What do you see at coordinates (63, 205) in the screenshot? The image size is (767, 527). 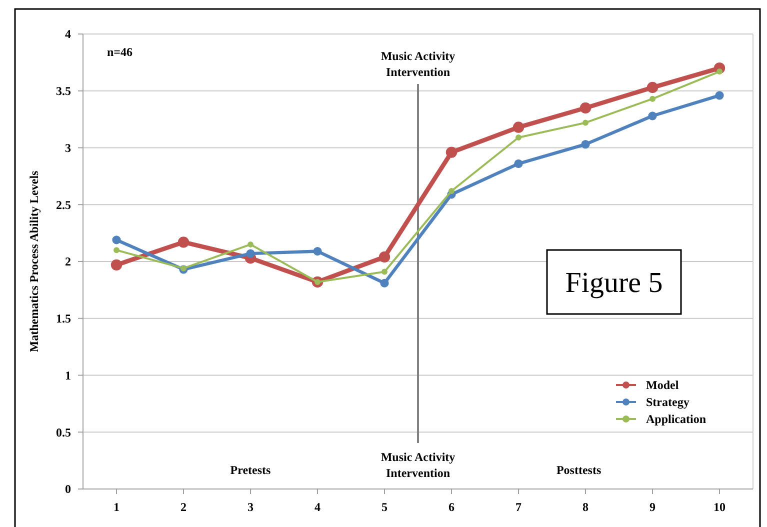 I see `y-tick-label: 2.5` at bounding box center [63, 205].